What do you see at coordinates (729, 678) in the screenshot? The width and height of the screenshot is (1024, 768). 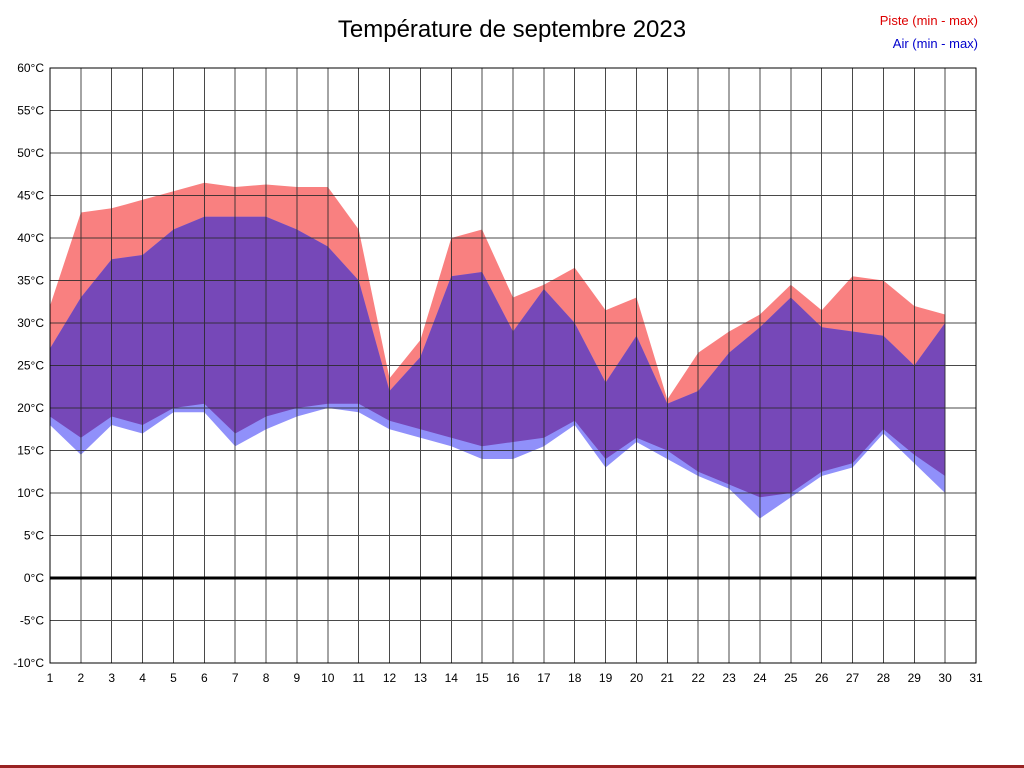 I see `svg-text: 23` at bounding box center [729, 678].